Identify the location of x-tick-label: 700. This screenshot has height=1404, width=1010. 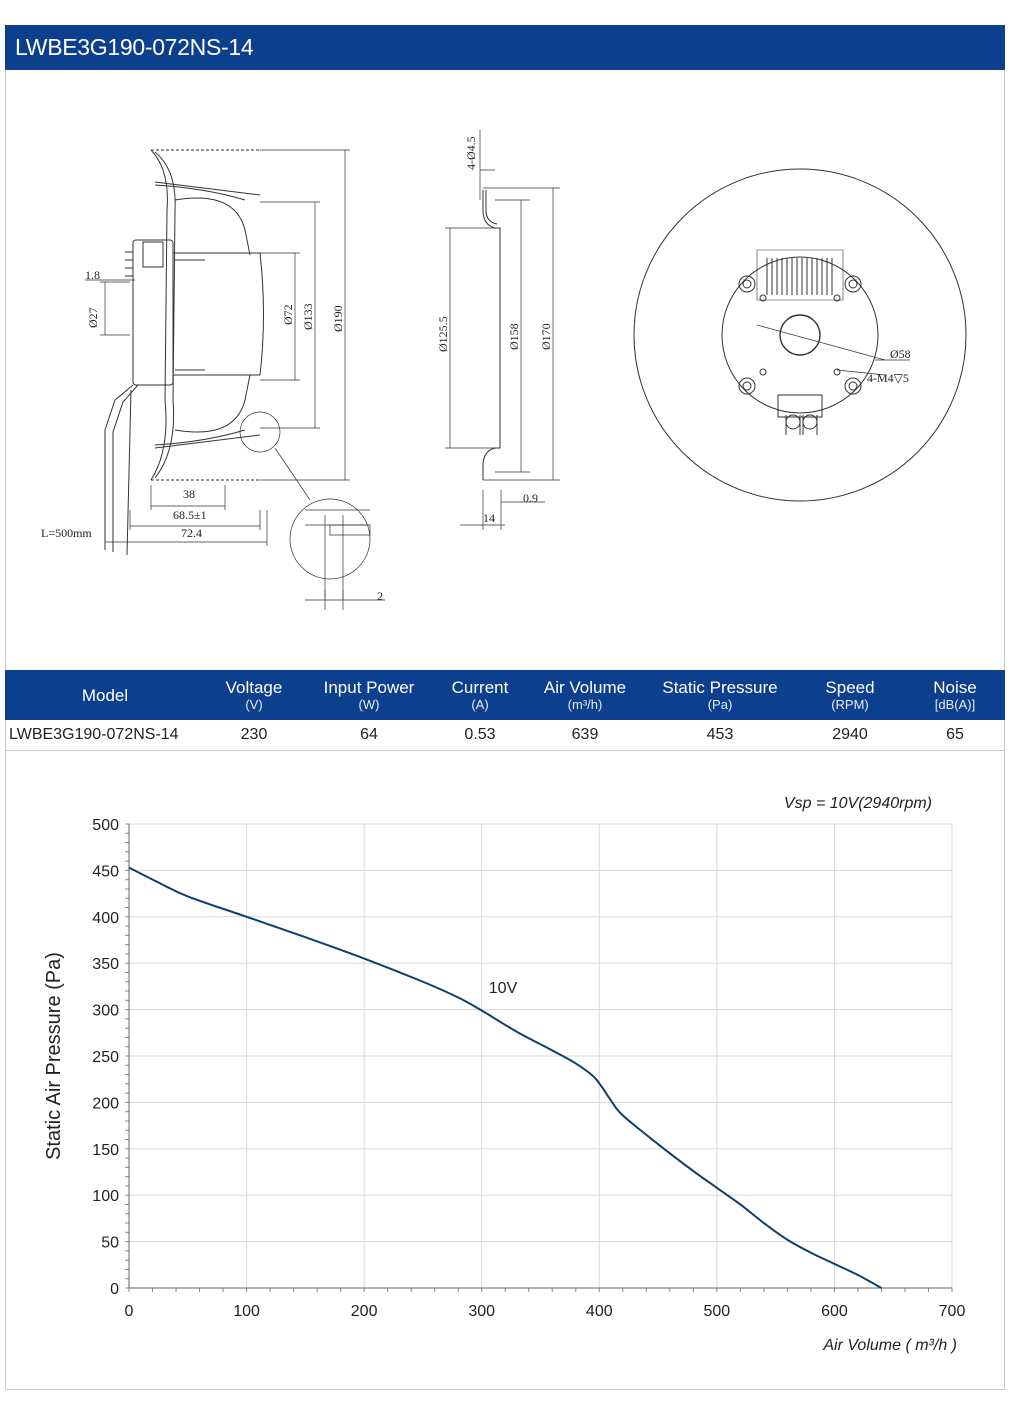
(952, 1311).